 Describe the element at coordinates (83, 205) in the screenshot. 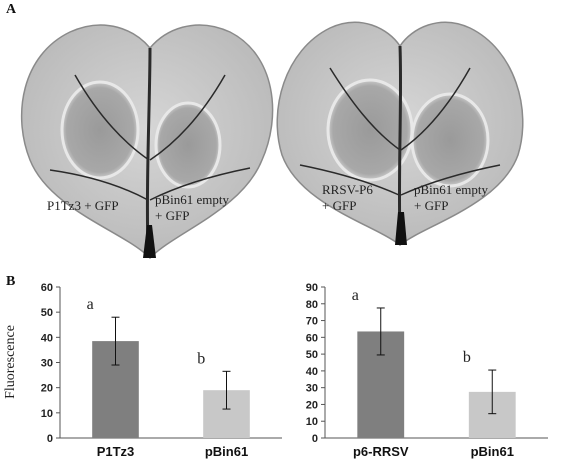

I see `leaf-left-label-1: P1Tz3 + GFP` at that location.